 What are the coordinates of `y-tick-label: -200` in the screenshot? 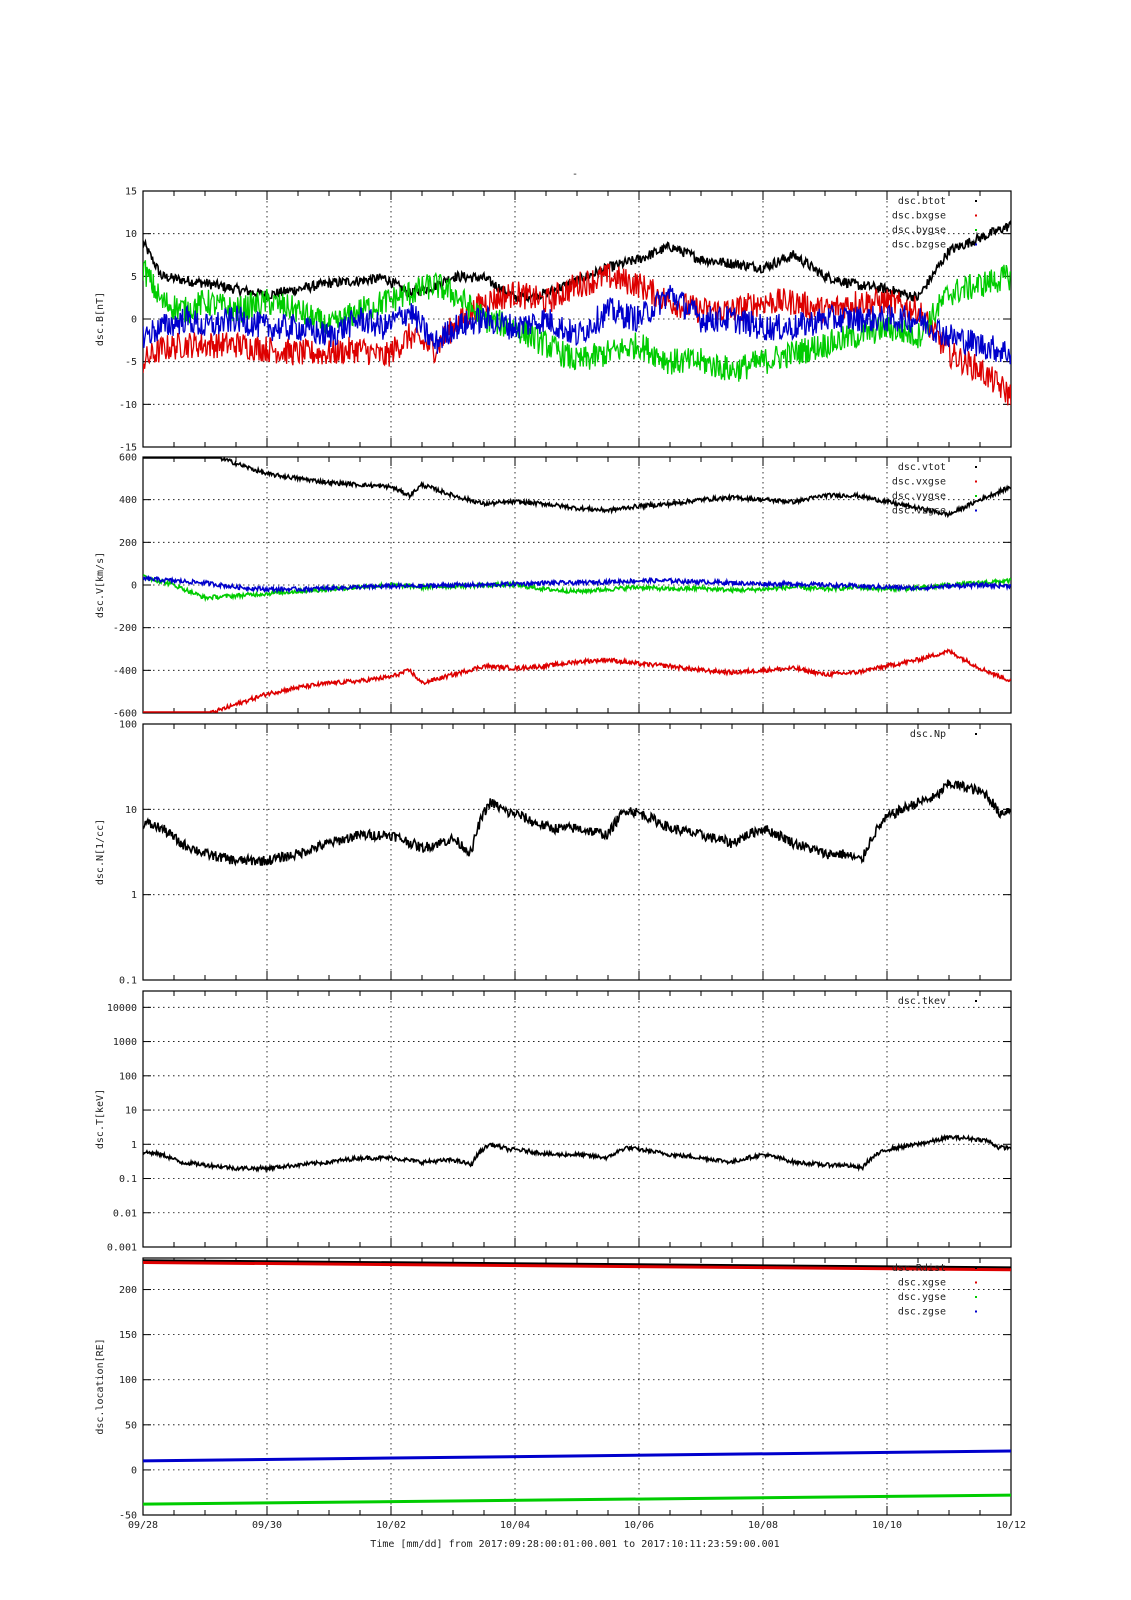 It's located at (125, 628).